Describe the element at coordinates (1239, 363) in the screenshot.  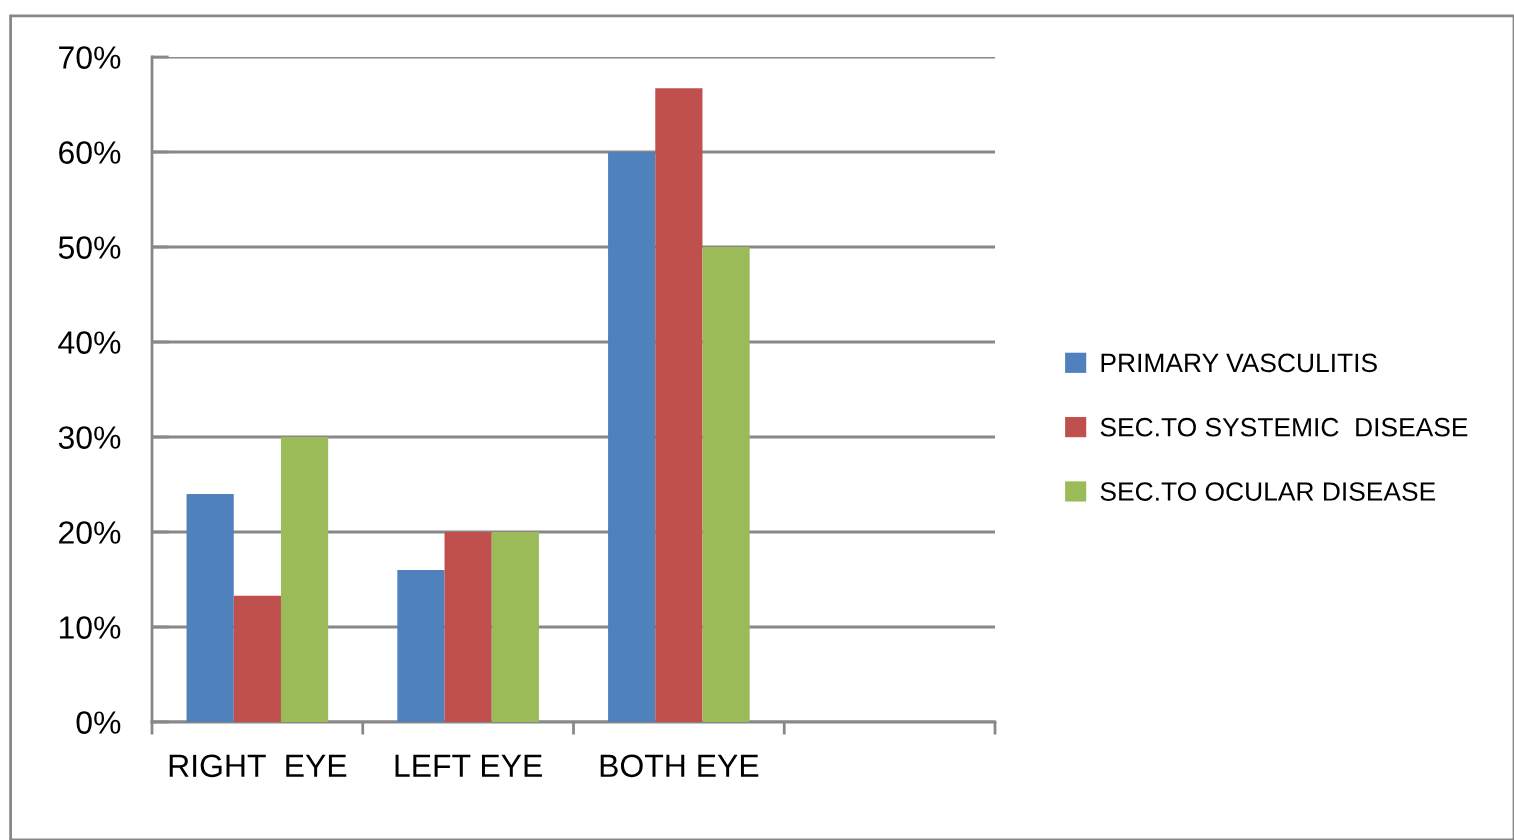
I see `legend-label: PRIMARY VASCULITIS` at that location.